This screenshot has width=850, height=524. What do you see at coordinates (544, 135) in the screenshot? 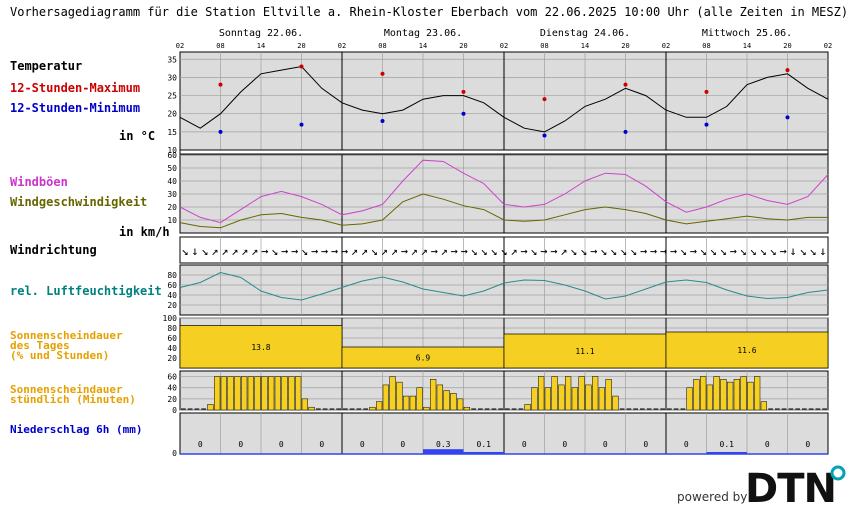
I see `temp-min-marker` at bounding box center [544, 135].